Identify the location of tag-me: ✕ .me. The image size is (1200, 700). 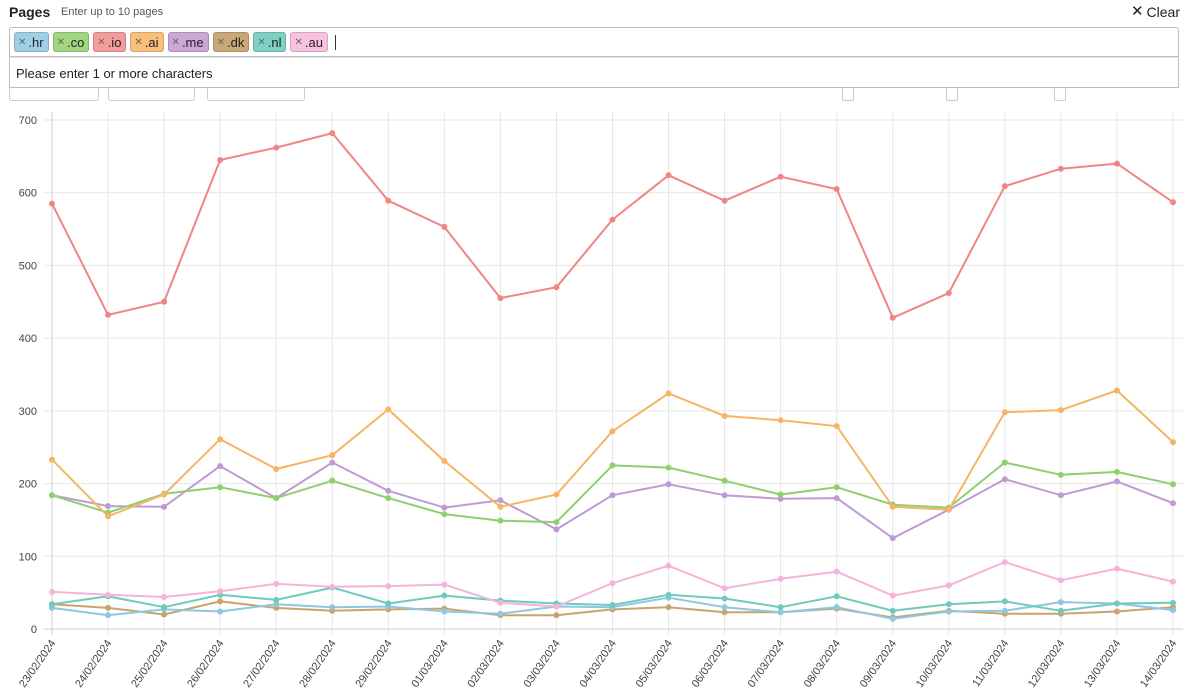
(188, 42).